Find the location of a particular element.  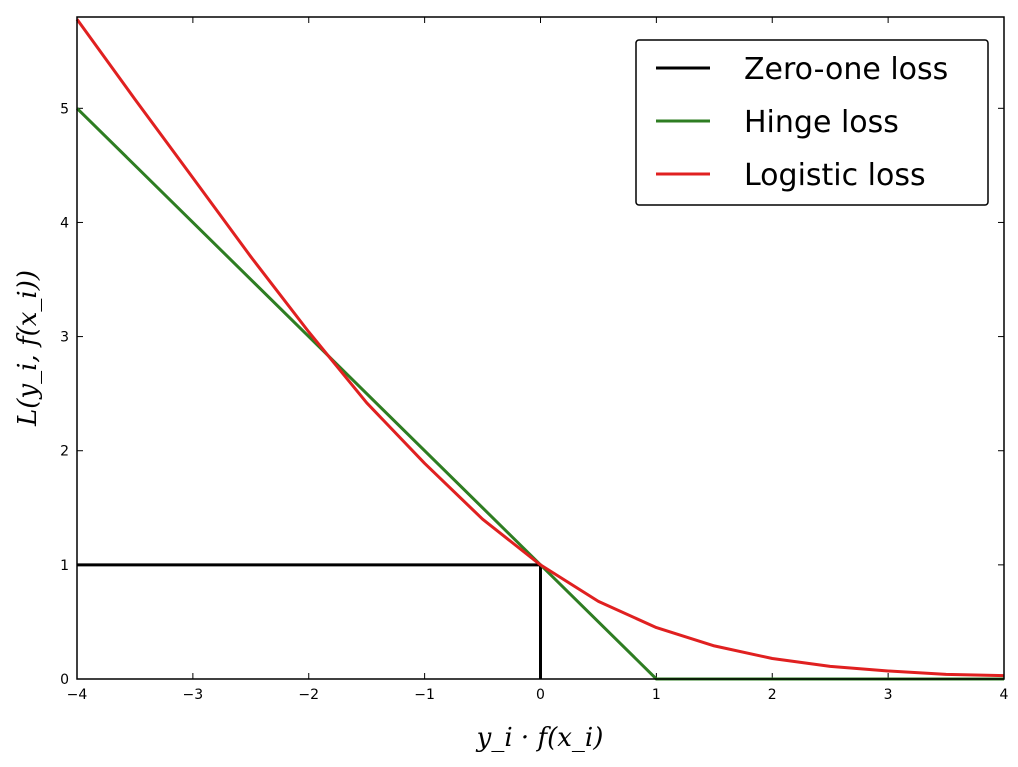

y-axis-label: L(y_i, f(x_i)) is located at coordinates (28, 348).